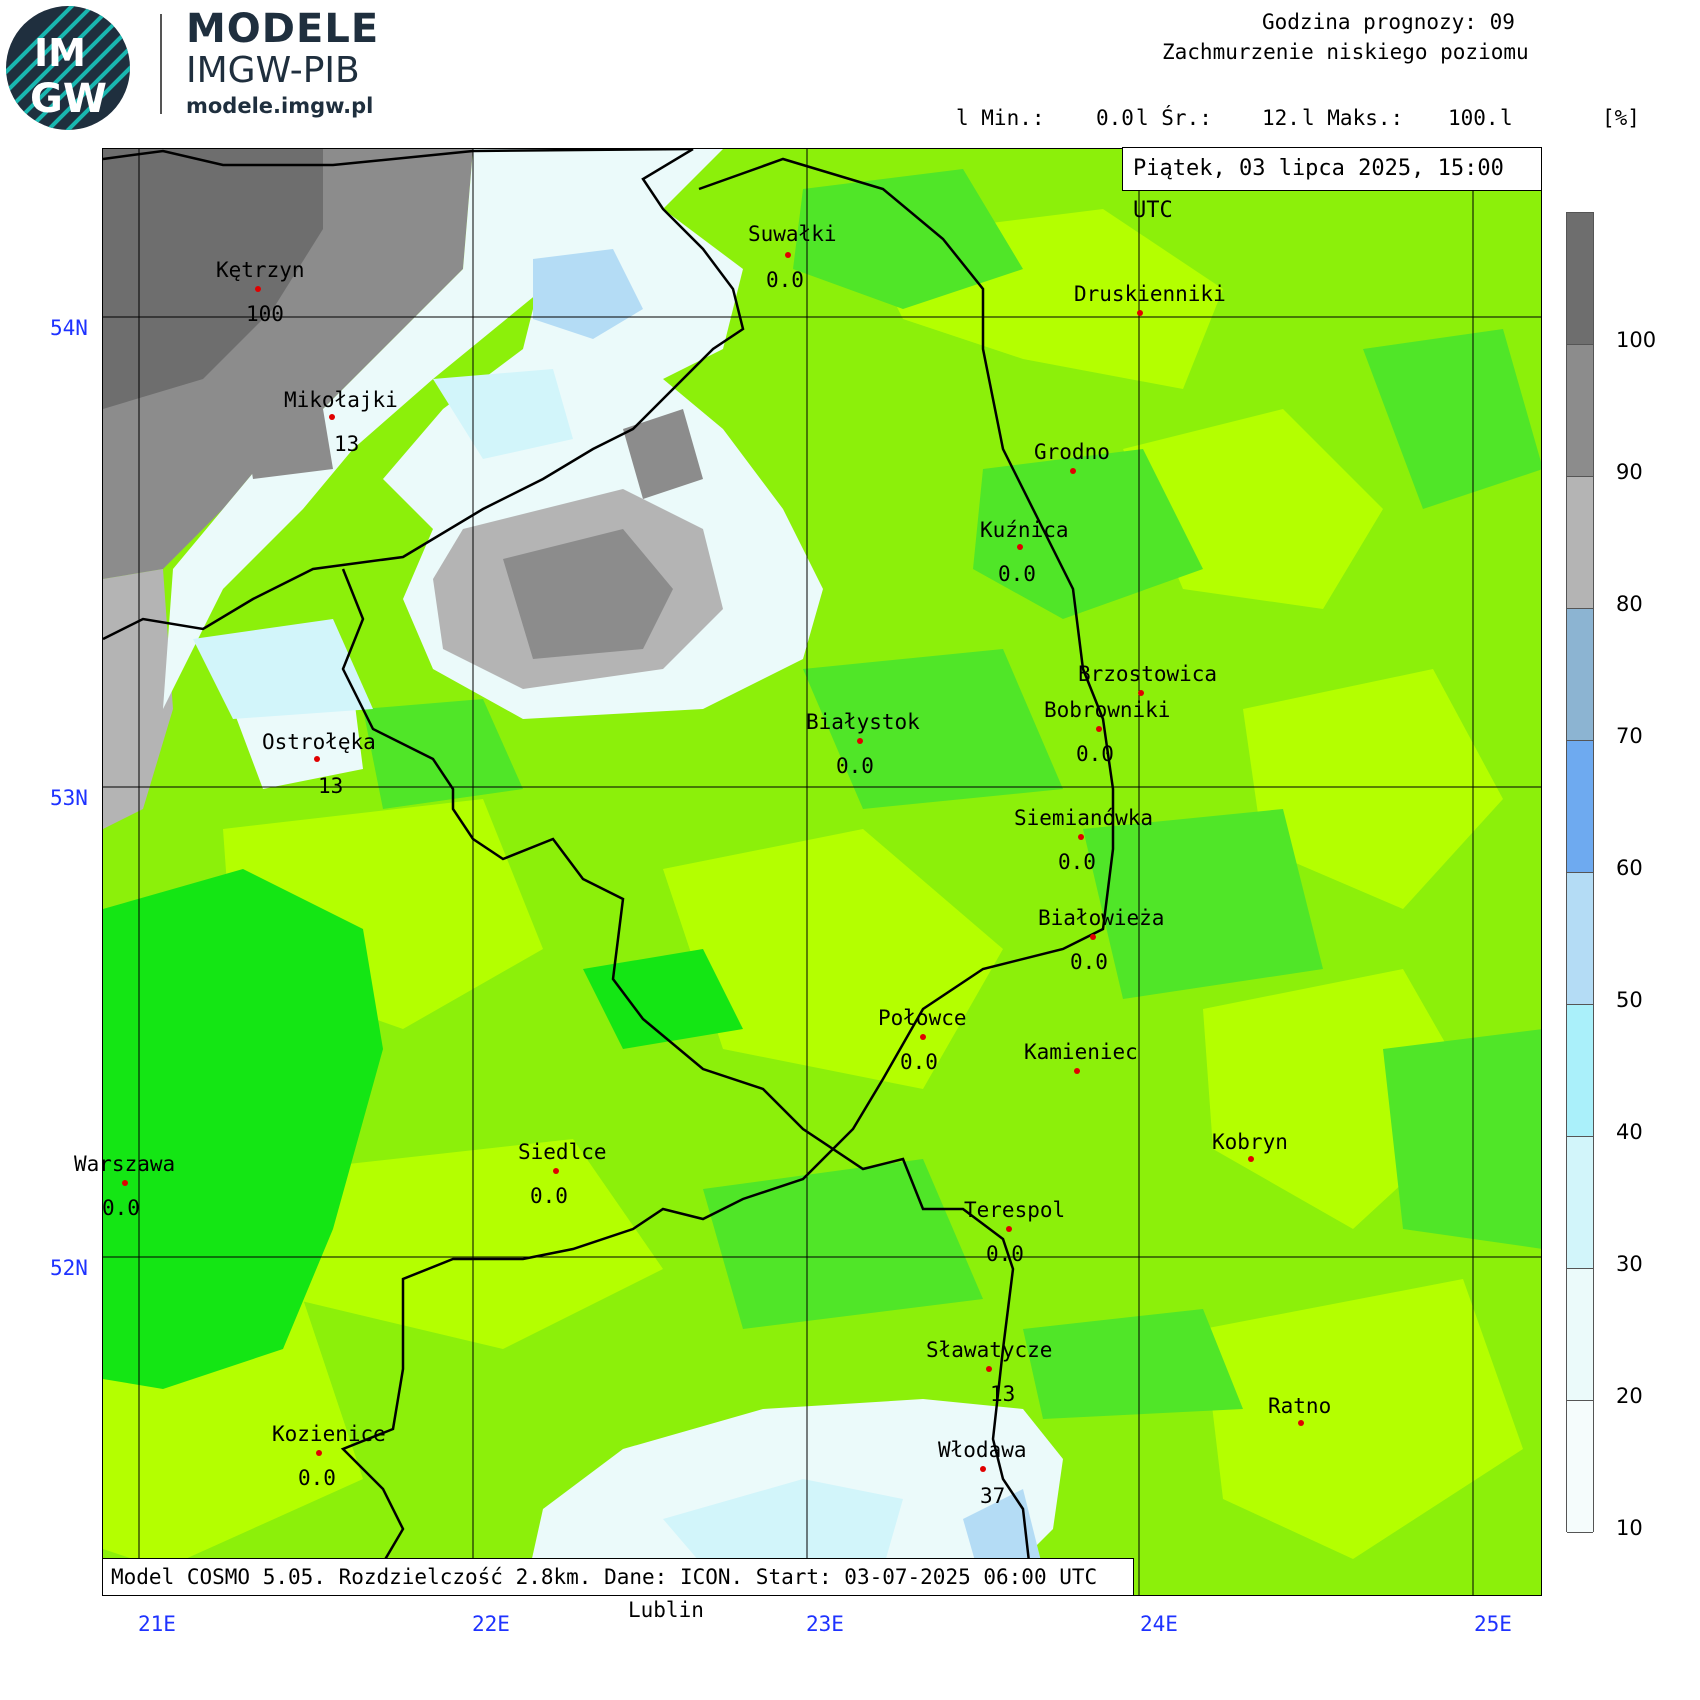  I want to click on lon-label-24e: 24E, so click(1159, 1624).